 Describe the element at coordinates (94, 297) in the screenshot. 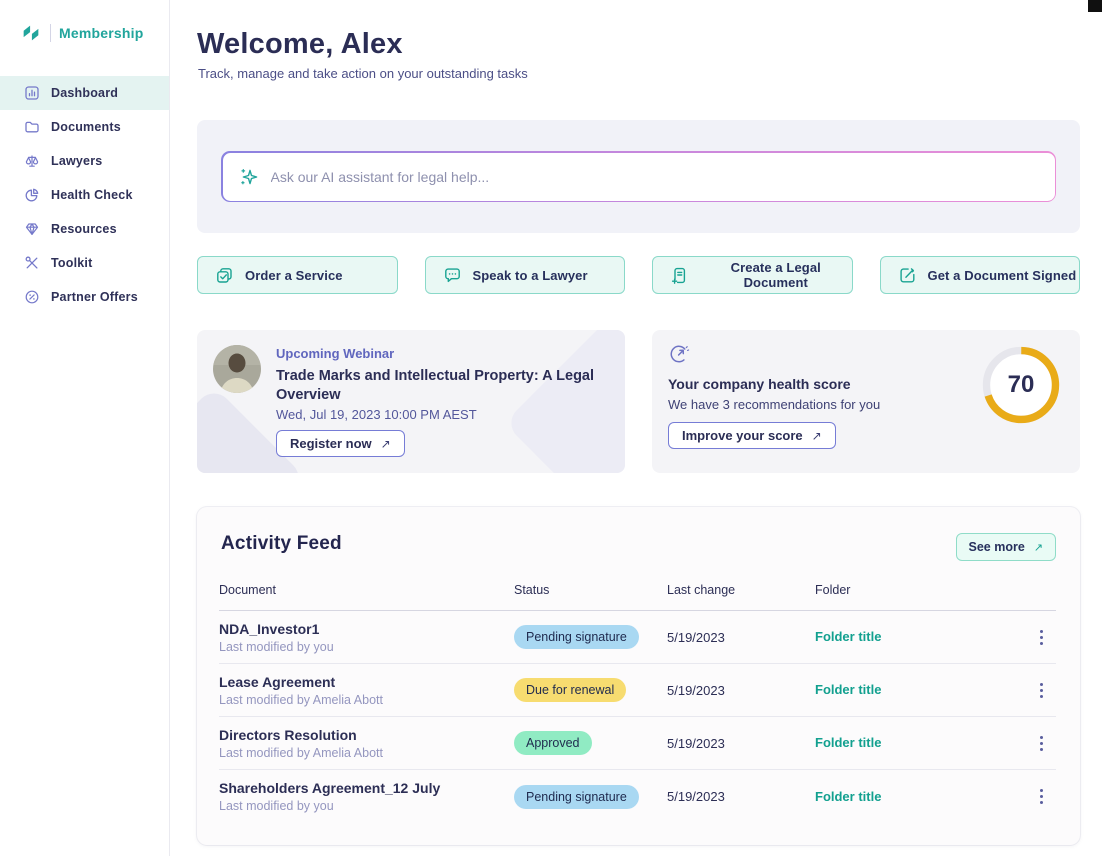

I see `sidebar-item-label: Partner Offers` at that location.